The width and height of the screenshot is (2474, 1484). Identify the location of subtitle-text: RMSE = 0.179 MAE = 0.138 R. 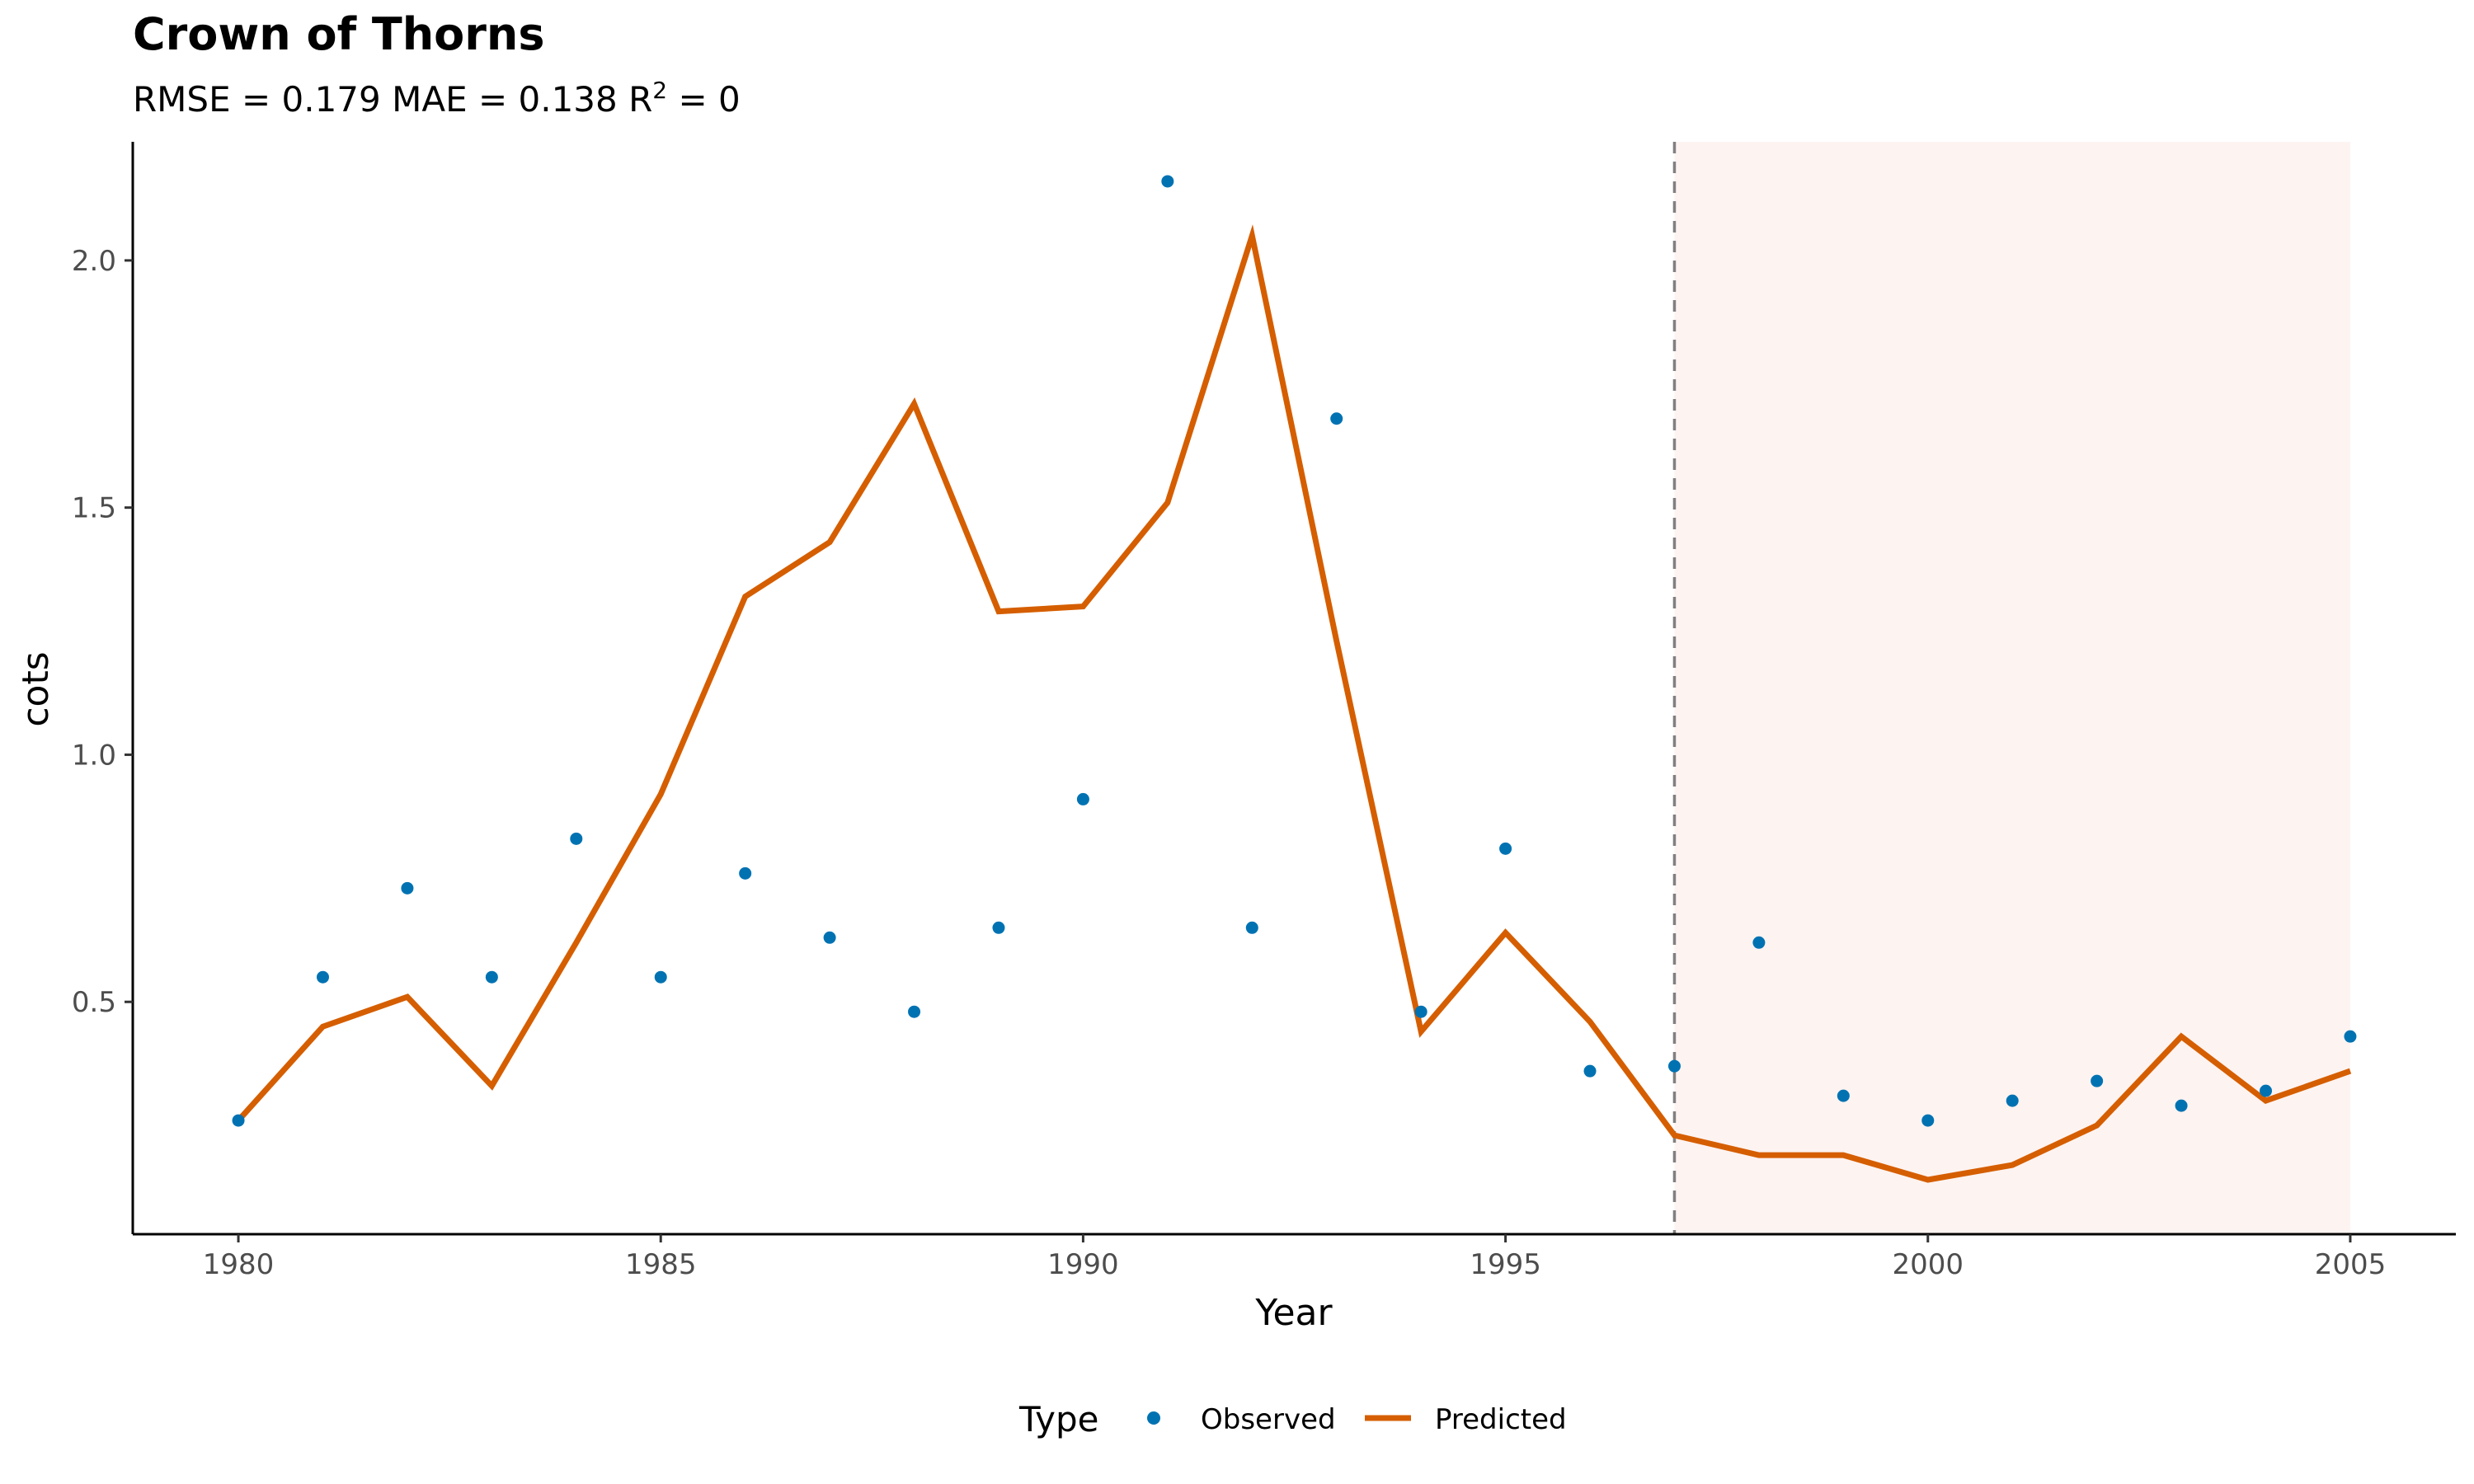
(392, 99).